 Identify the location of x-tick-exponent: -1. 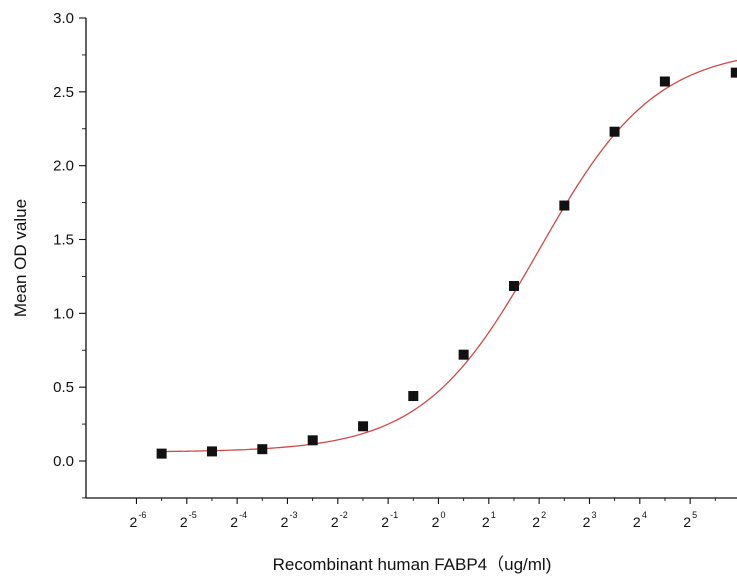
(394, 515).